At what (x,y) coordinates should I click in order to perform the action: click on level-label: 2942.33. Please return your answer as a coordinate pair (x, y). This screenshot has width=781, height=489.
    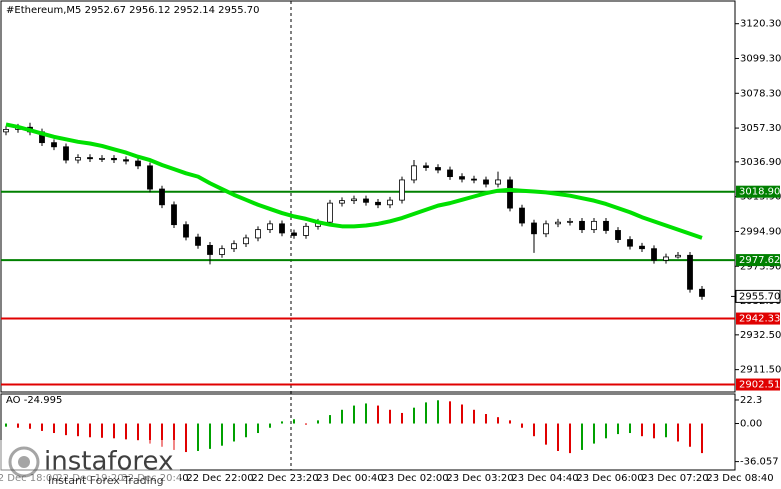
    Looking at the image, I should click on (759, 319).